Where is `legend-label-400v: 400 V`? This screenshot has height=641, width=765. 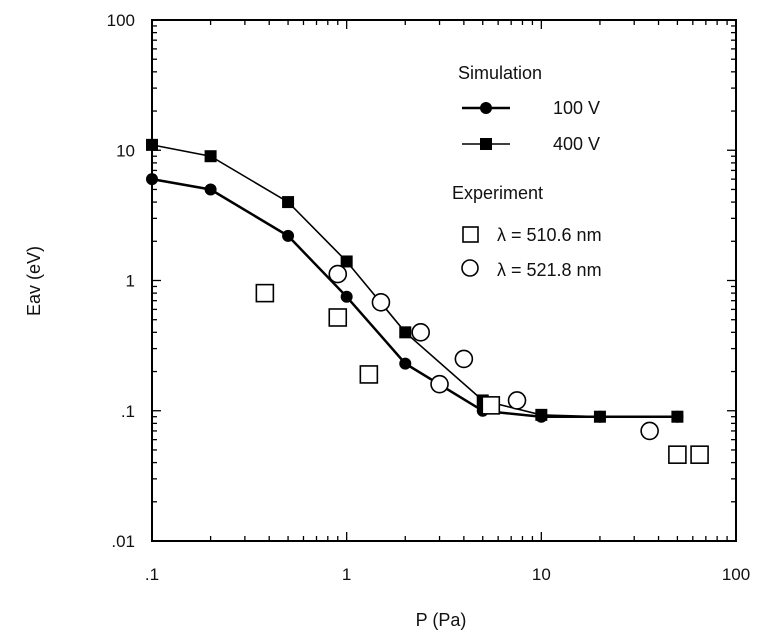 legend-label-400v: 400 V is located at coordinates (576, 144).